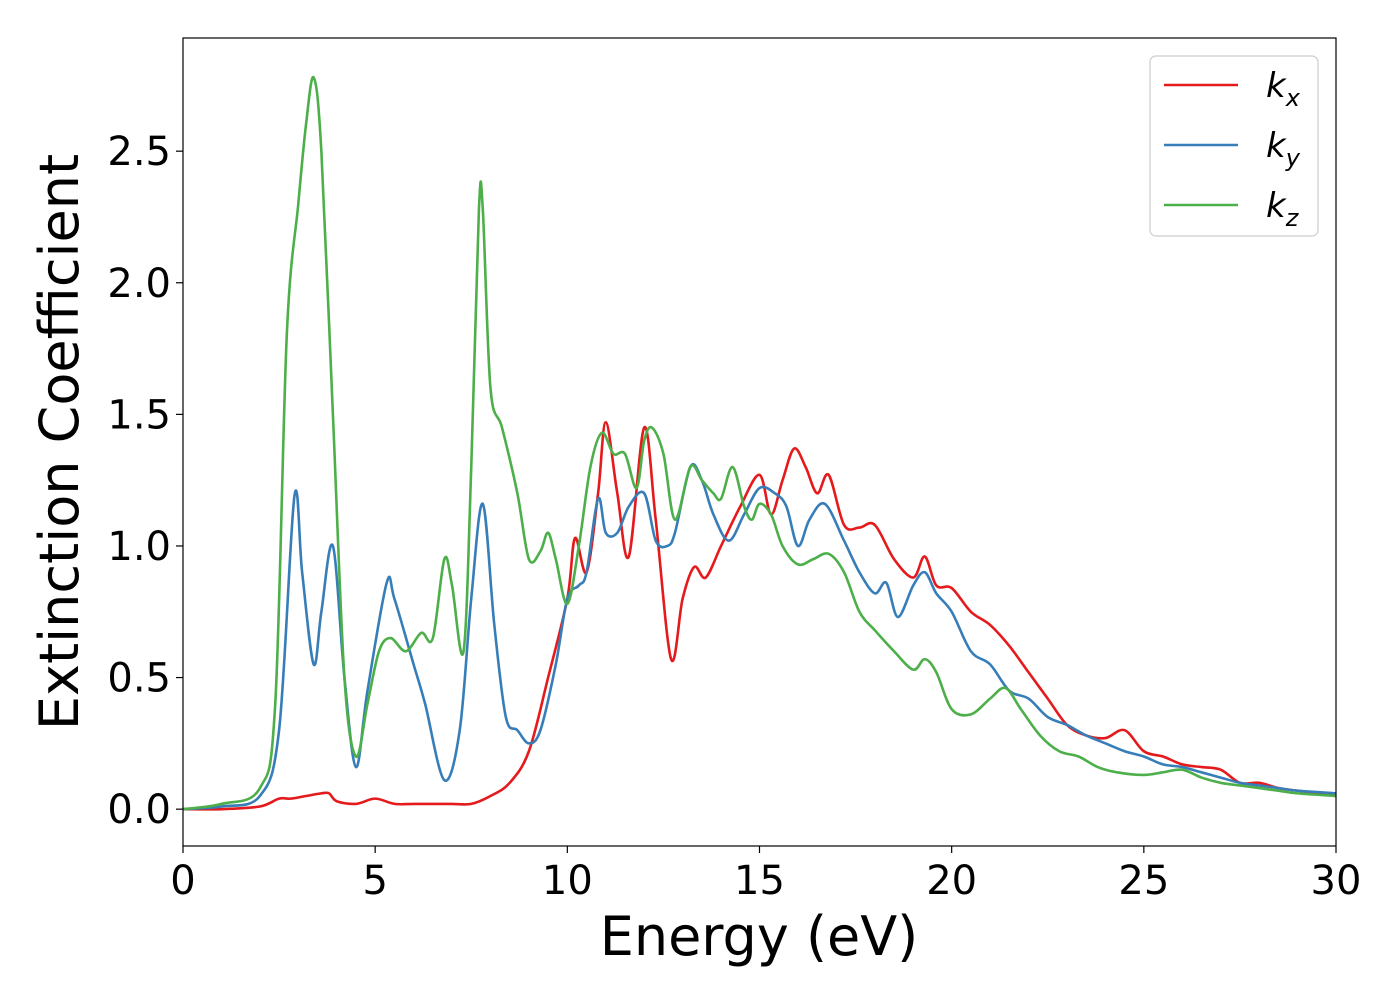  I want to click on y-tick-label: 1.5, so click(139, 415).